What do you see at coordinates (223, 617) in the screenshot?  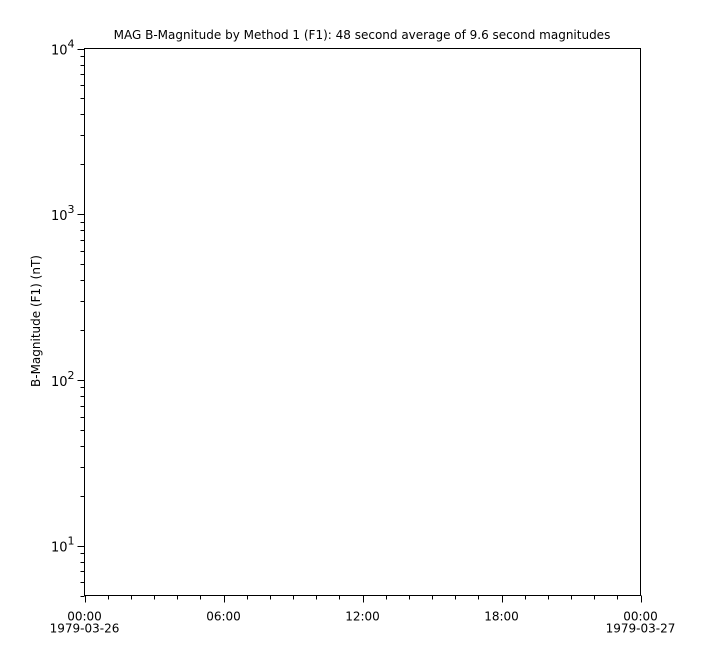 I see `x-tick-label: 06:00` at bounding box center [223, 617].